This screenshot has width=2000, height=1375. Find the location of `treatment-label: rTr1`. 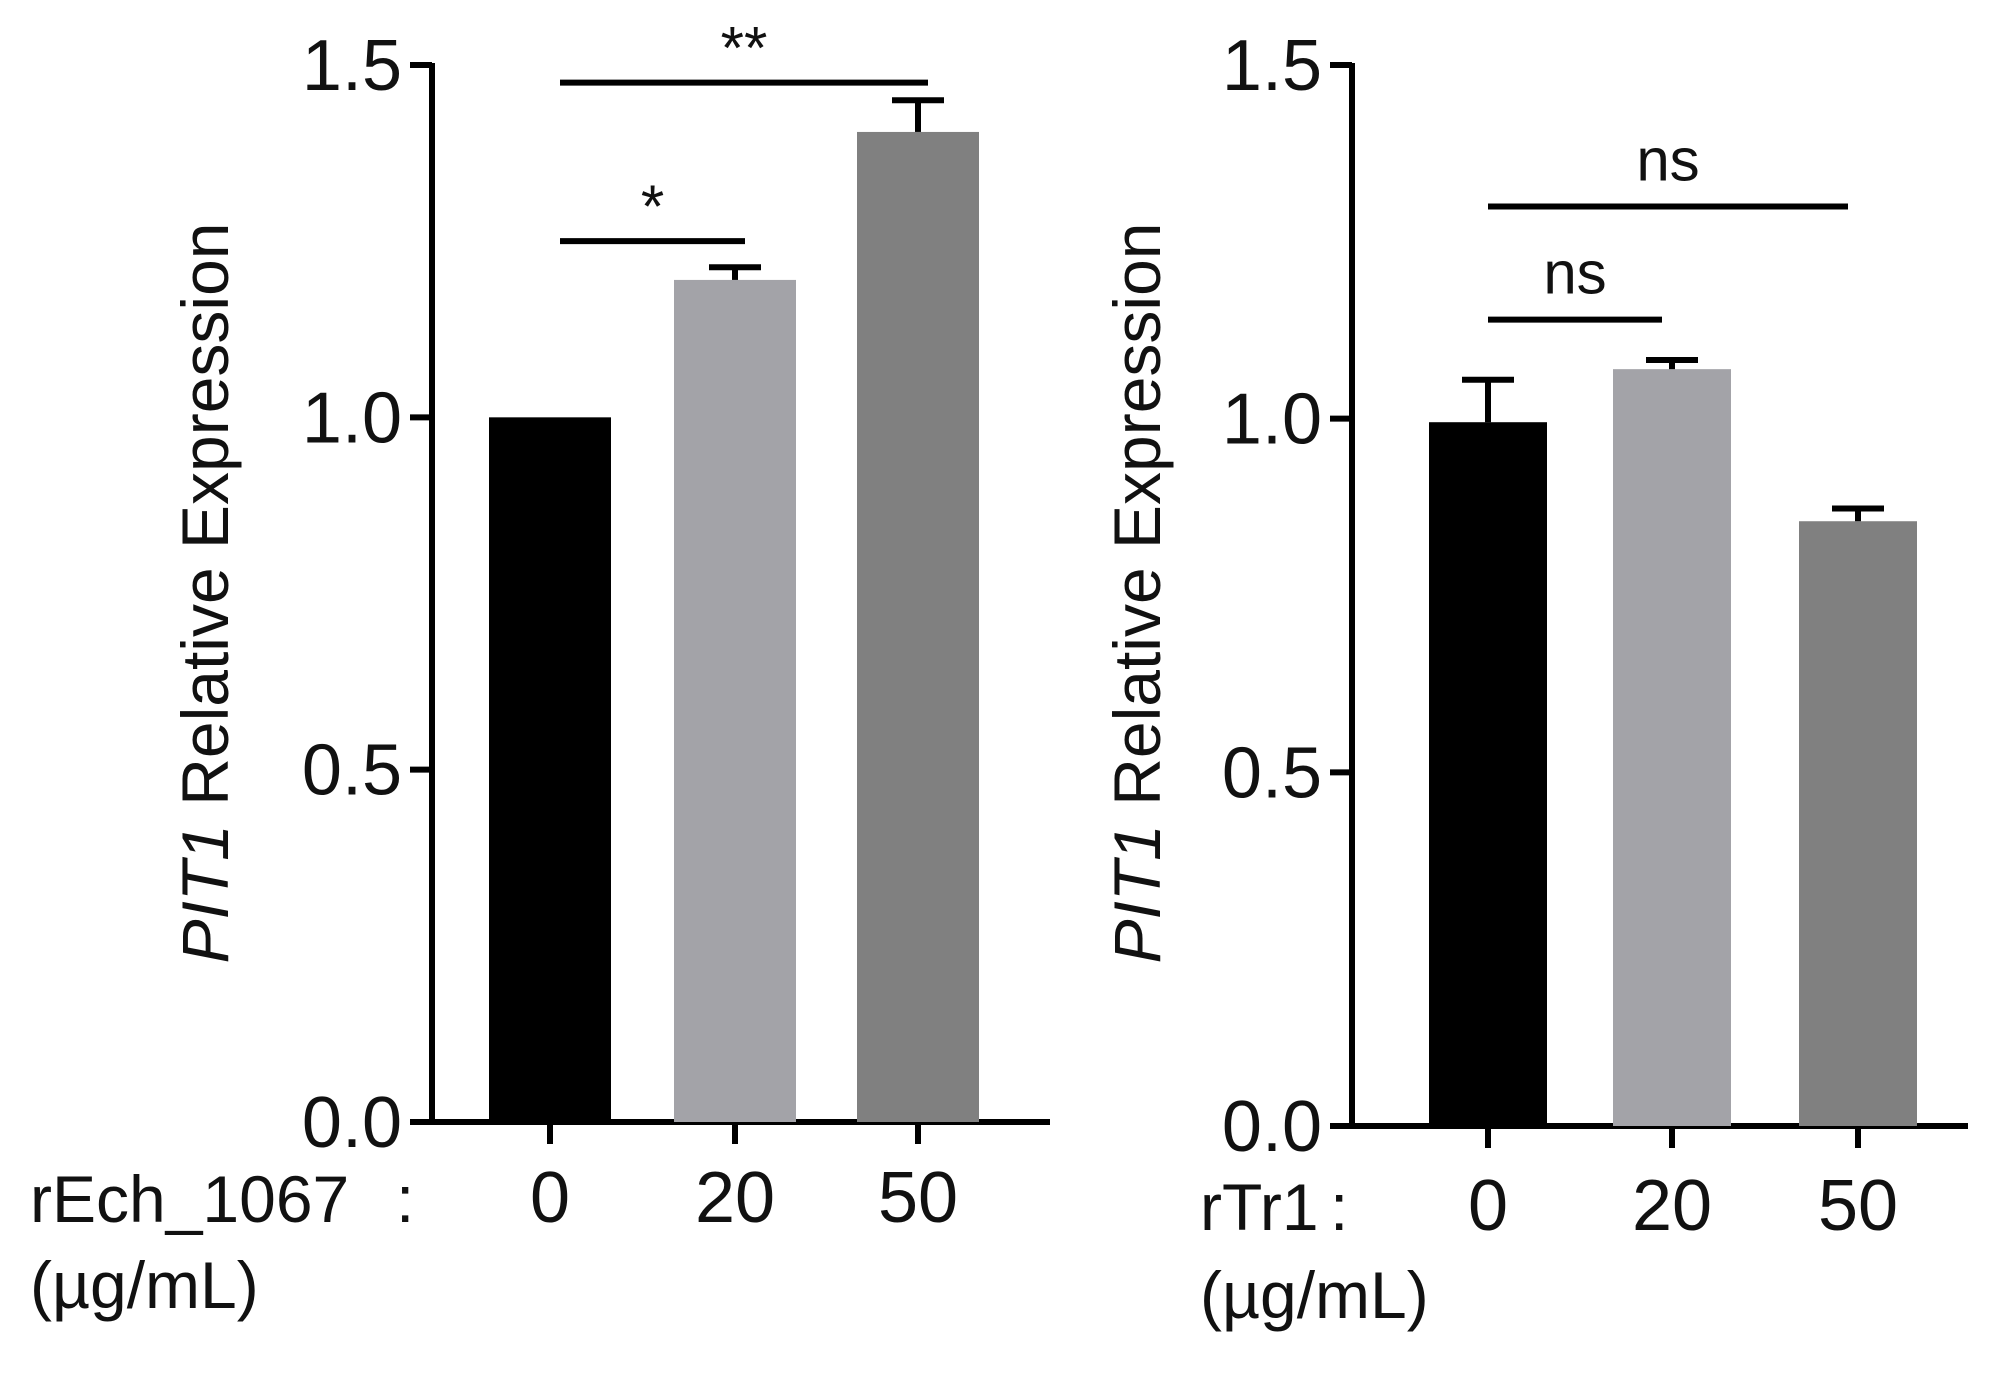

treatment-label: rTr1 is located at coordinates (1259, 1207).